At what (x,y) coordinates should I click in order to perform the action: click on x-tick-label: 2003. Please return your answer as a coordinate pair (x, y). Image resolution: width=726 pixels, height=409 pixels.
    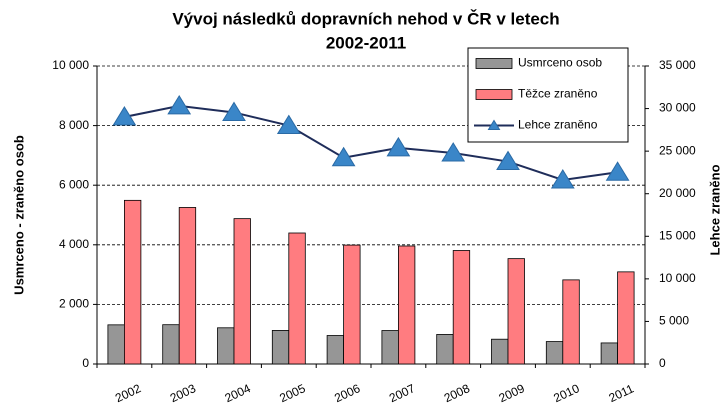
    Looking at the image, I should click on (183, 393).